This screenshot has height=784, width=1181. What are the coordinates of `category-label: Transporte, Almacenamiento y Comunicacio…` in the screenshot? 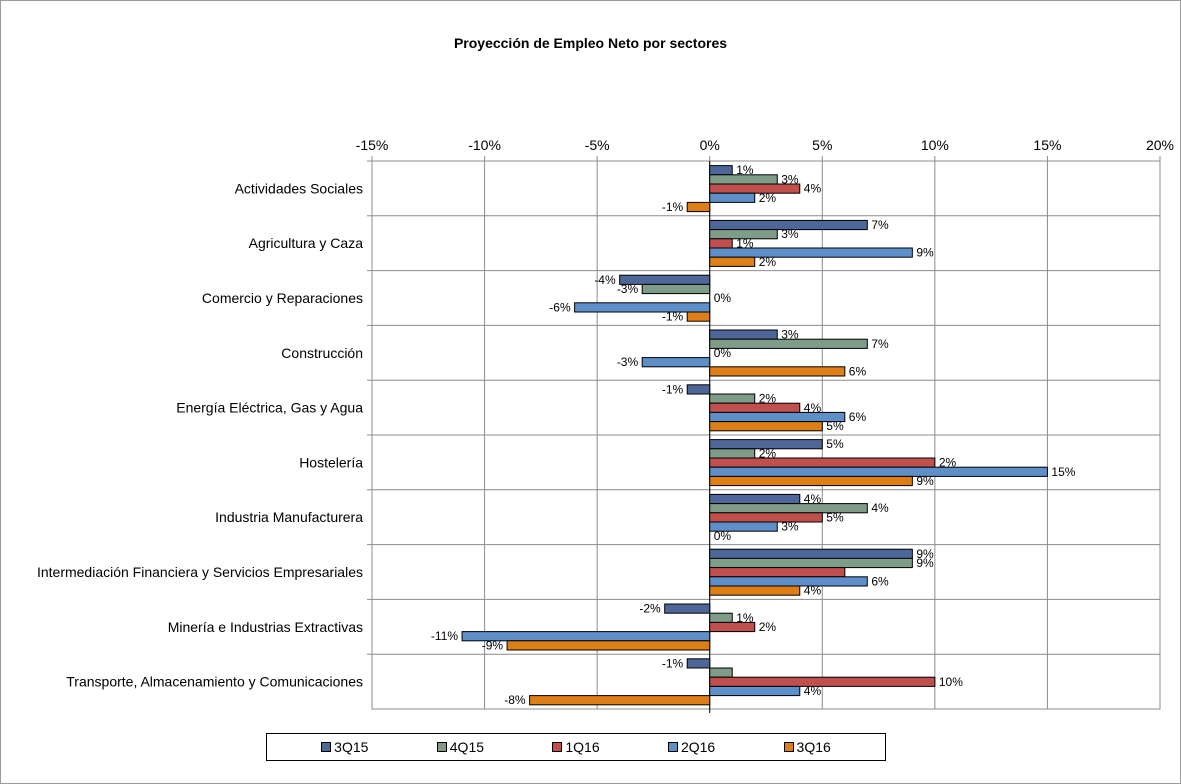 It's located at (214, 682).